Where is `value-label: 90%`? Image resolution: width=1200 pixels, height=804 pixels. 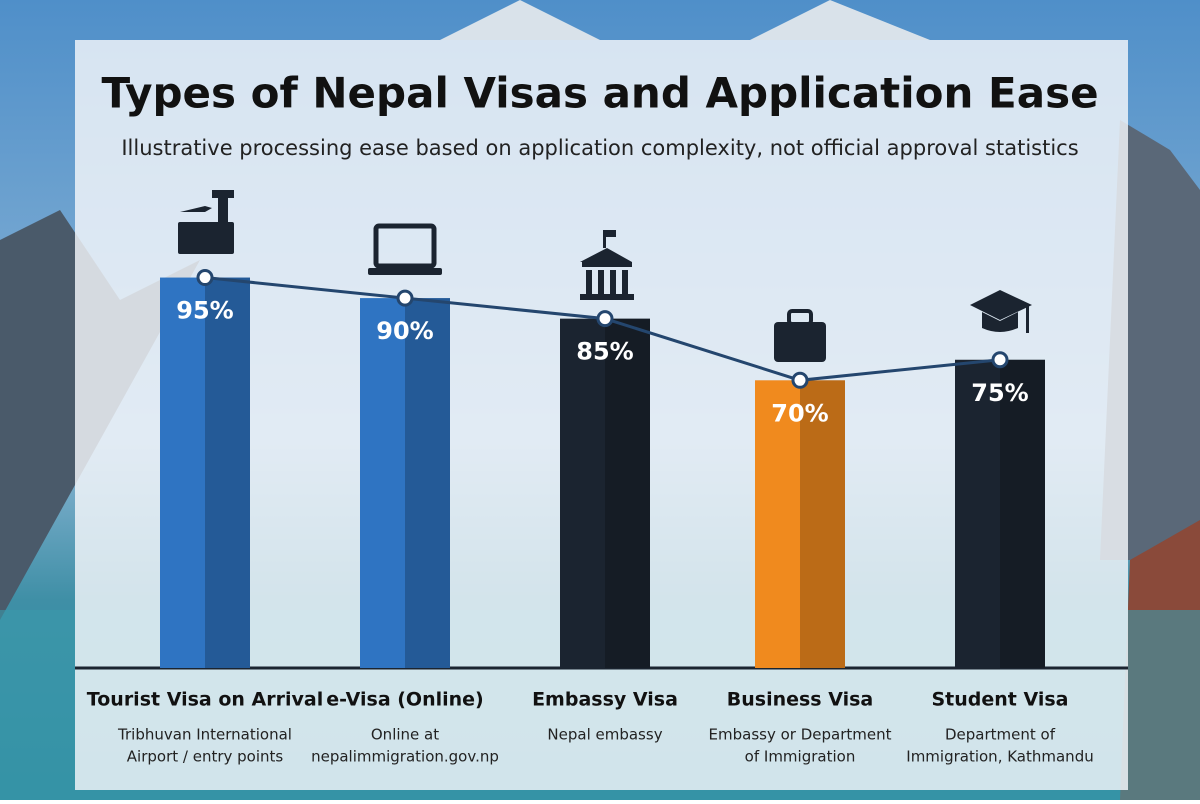
value-label: 90% is located at coordinates (404, 331).